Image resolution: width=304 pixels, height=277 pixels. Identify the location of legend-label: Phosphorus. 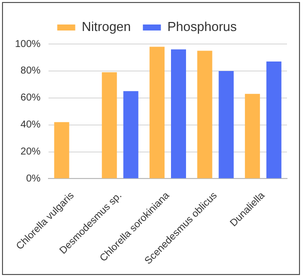
(202, 26).